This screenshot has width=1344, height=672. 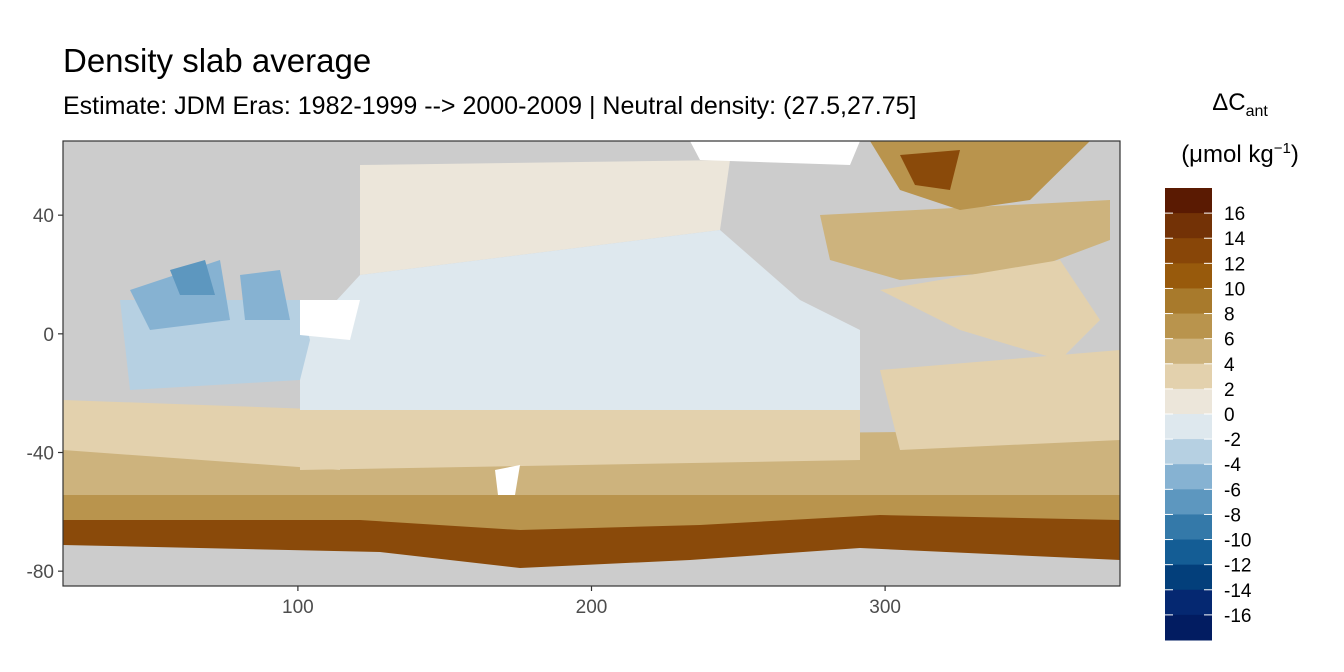 What do you see at coordinates (1237, 541) in the screenshot?
I see `legend-label: -10` at bounding box center [1237, 541].